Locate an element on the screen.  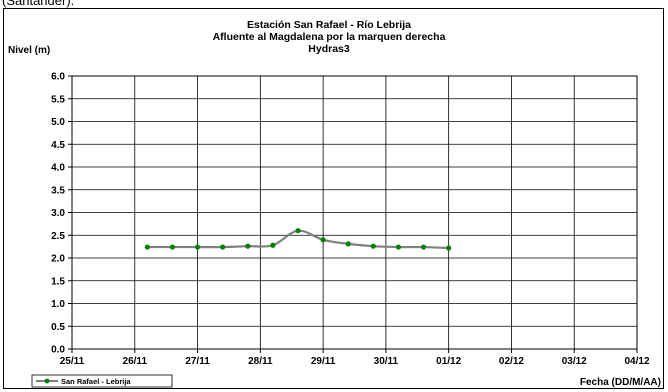
legend: San Rafael - Lebrija is located at coordinates (102, 381).